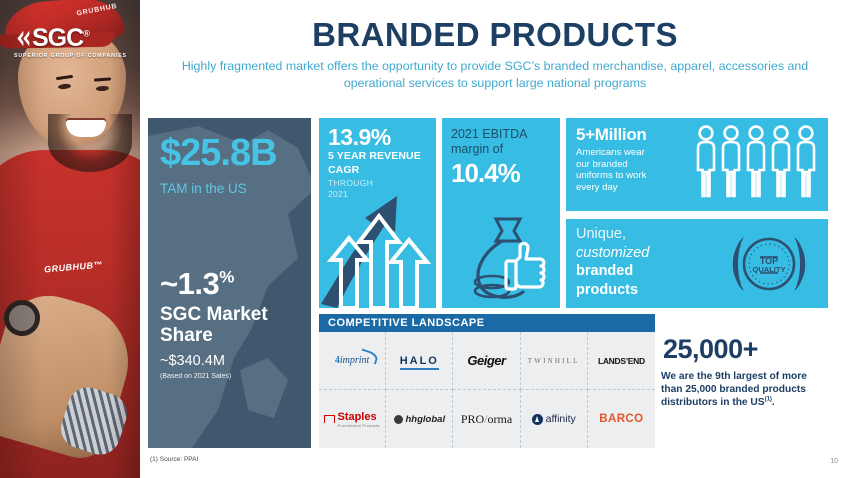  I want to click on page-title: BRANDED PRODUCTS, so click(495, 34).